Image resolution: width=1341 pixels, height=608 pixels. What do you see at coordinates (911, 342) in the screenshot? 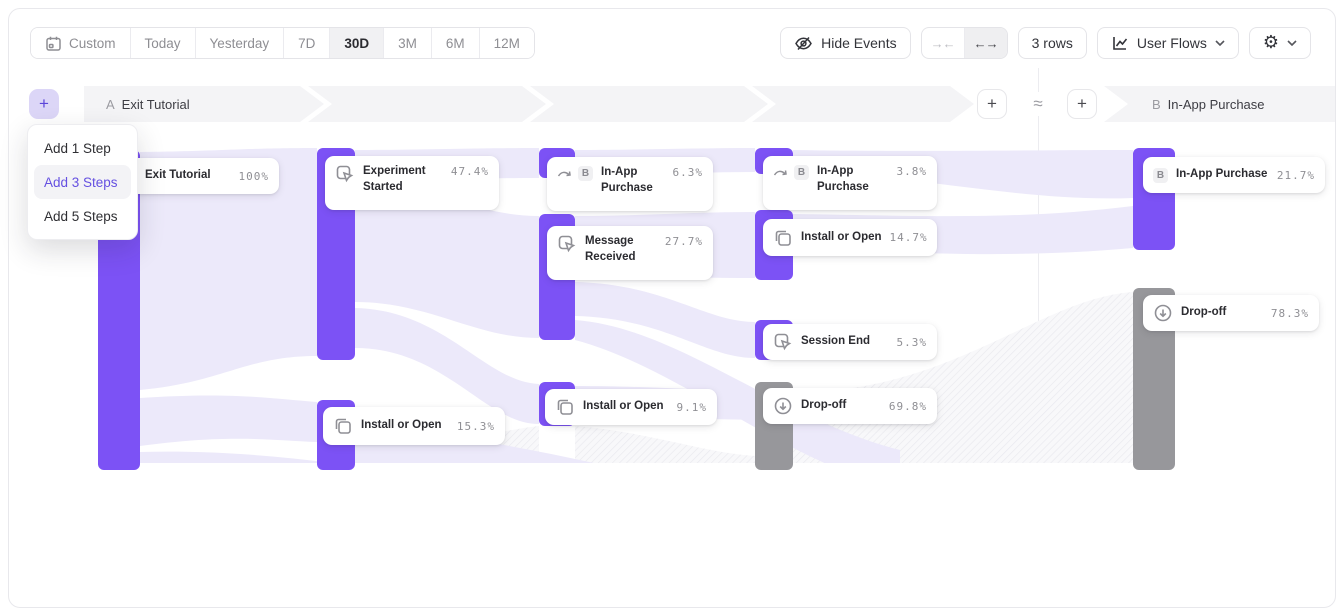
I see `node-value: 5.3%` at bounding box center [911, 342].